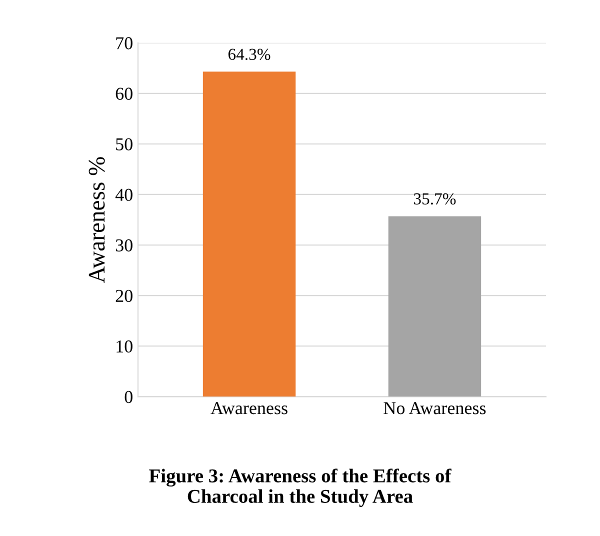  What do you see at coordinates (300, 487) in the screenshot?
I see `text: Figure 3: Awareness of the Effects of Charcoal in the Study Area` at bounding box center [300, 487].